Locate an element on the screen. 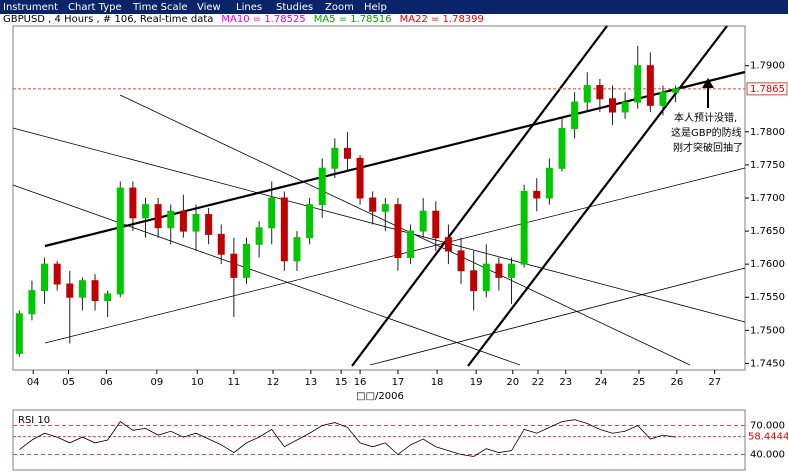 Image resolution: width=788 pixels, height=476 pixels. y-tick-label: 40.000 is located at coordinates (767, 455).